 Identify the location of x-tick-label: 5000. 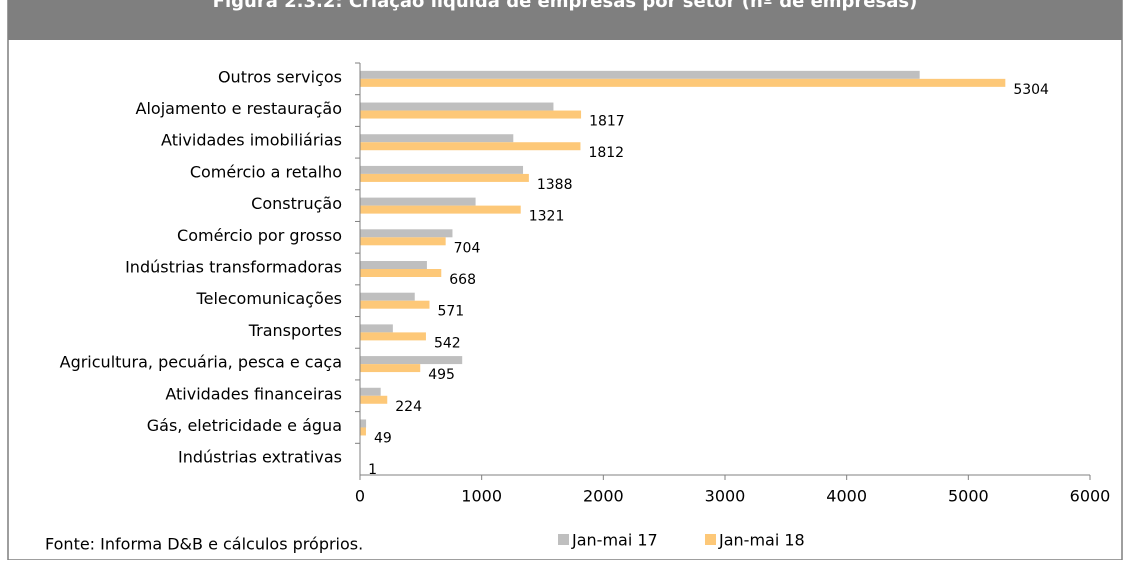
(968, 496).